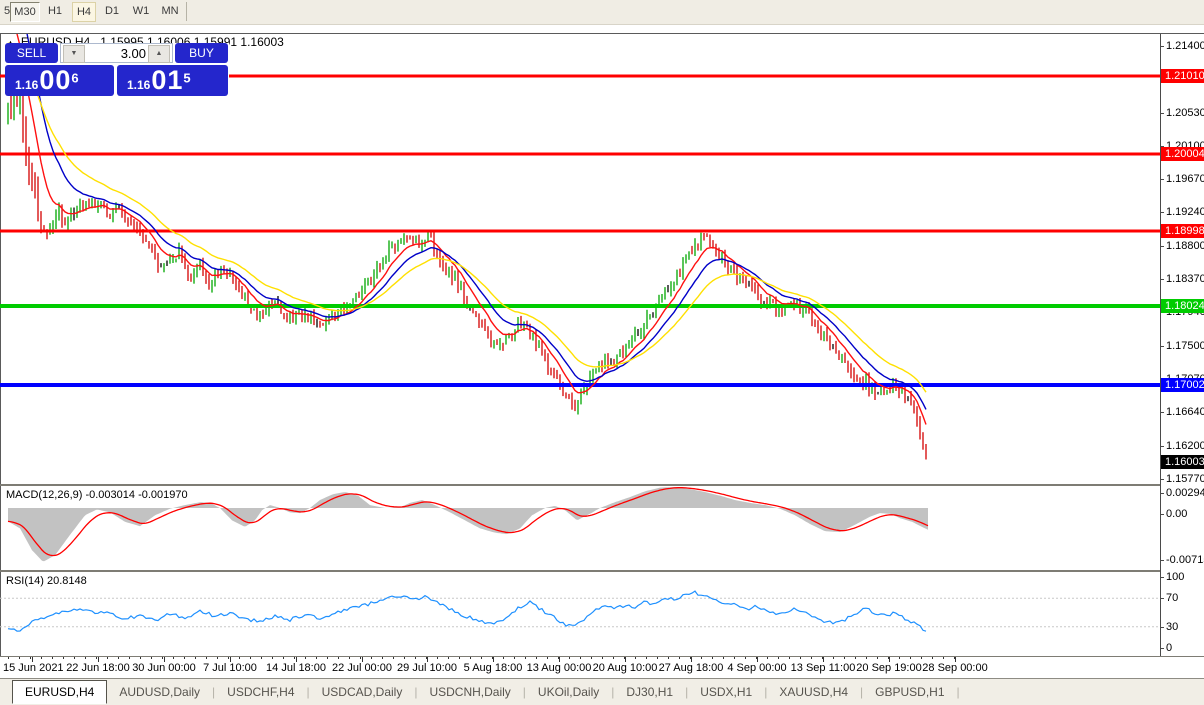  Describe the element at coordinates (164, 668) in the screenshot. I see `time-label: 30 Jun 00:00` at that location.